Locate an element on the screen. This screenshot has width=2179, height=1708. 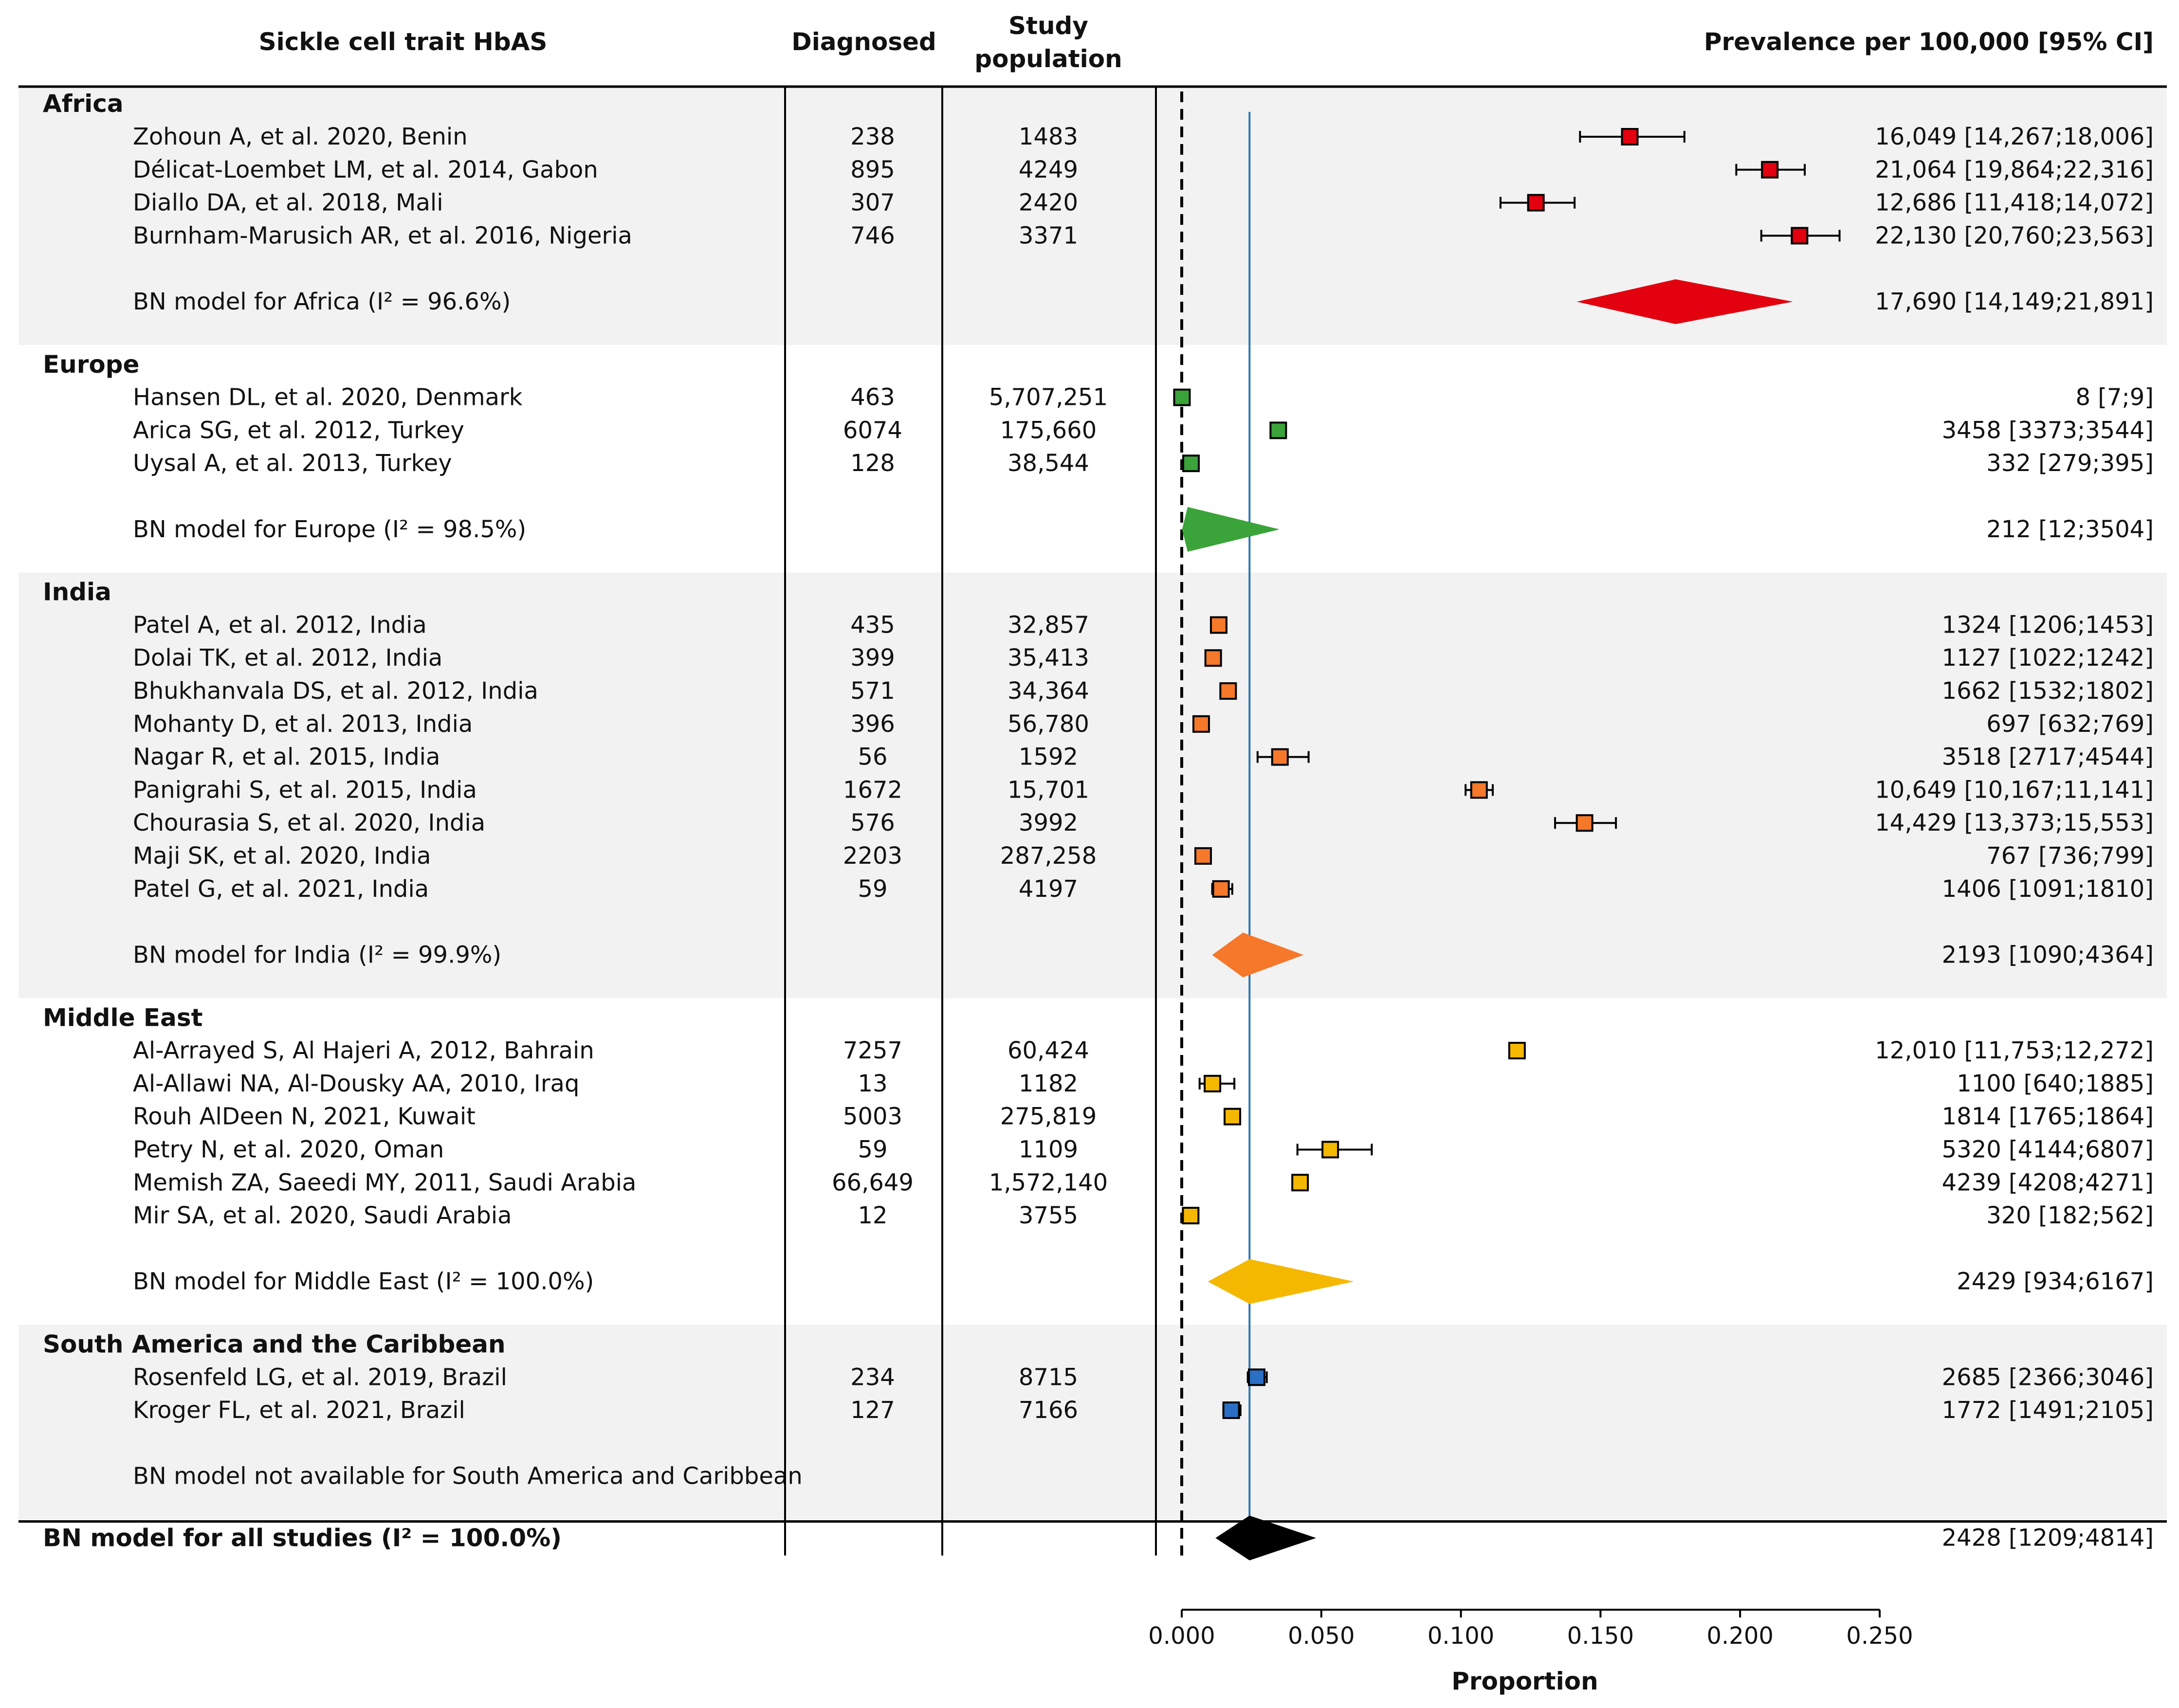
study-prevalence: 1100 [640;1885] is located at coordinates (2055, 1083).